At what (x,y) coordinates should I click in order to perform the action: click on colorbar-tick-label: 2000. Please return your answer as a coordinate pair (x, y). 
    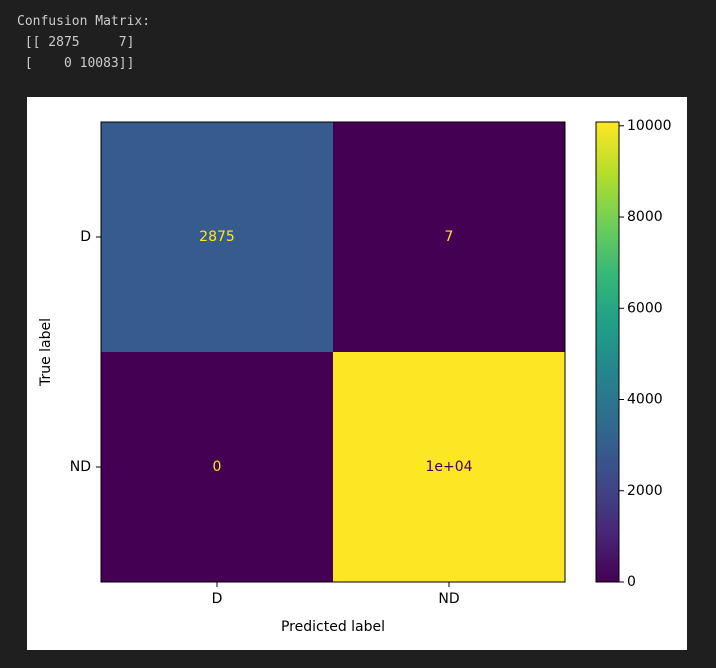
    Looking at the image, I should click on (645, 491).